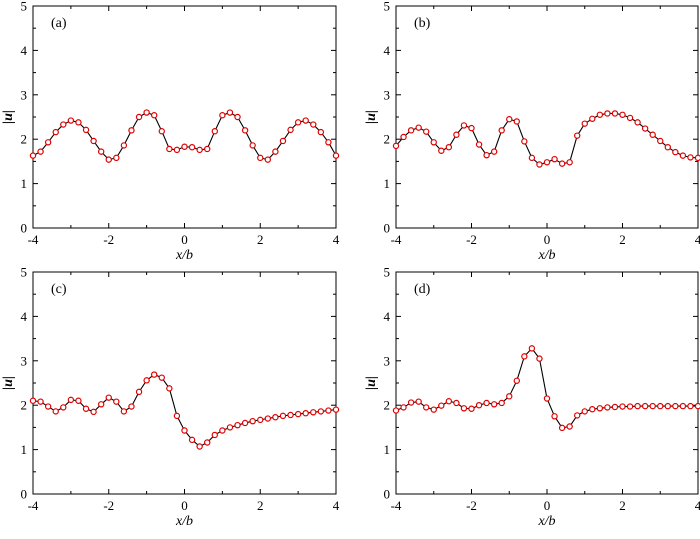 This screenshot has height=539, width=700. What do you see at coordinates (387, 316) in the screenshot?
I see `y-tick-label: 4` at bounding box center [387, 316].